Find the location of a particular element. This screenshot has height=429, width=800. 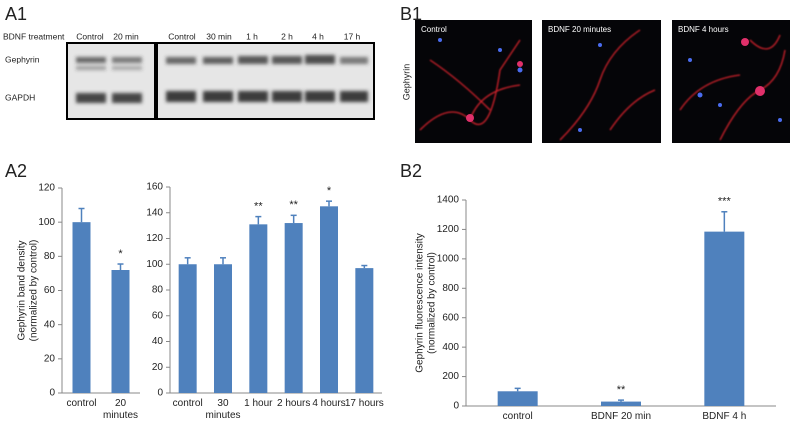

x-tick-label-box: 17 hours is located at coordinates (364, 403).